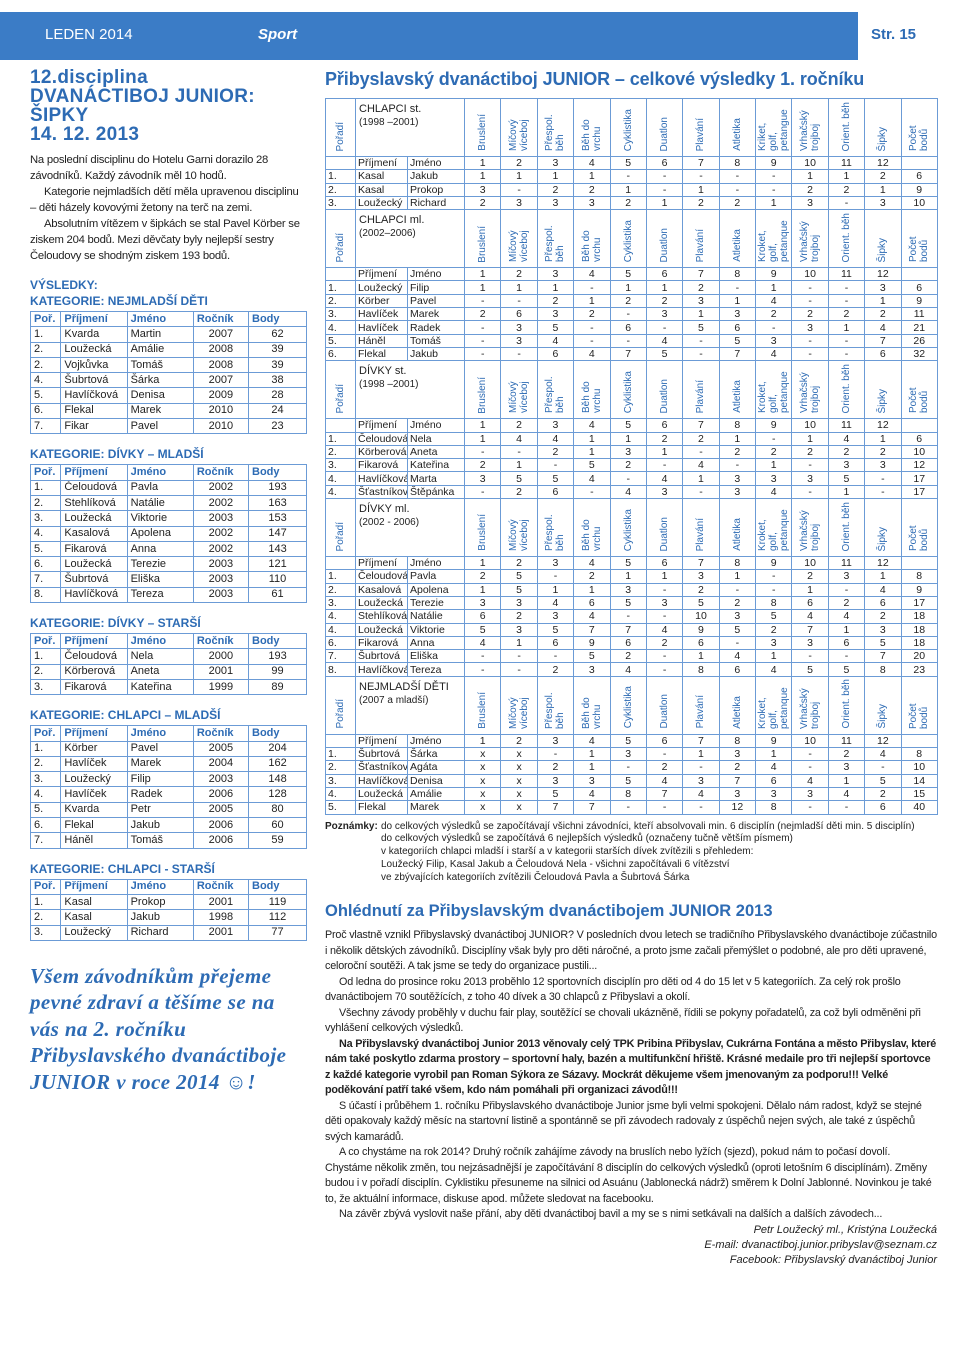  What do you see at coordinates (381, 492) in the screenshot?
I see `cell: Šťastníková` at bounding box center [381, 492].